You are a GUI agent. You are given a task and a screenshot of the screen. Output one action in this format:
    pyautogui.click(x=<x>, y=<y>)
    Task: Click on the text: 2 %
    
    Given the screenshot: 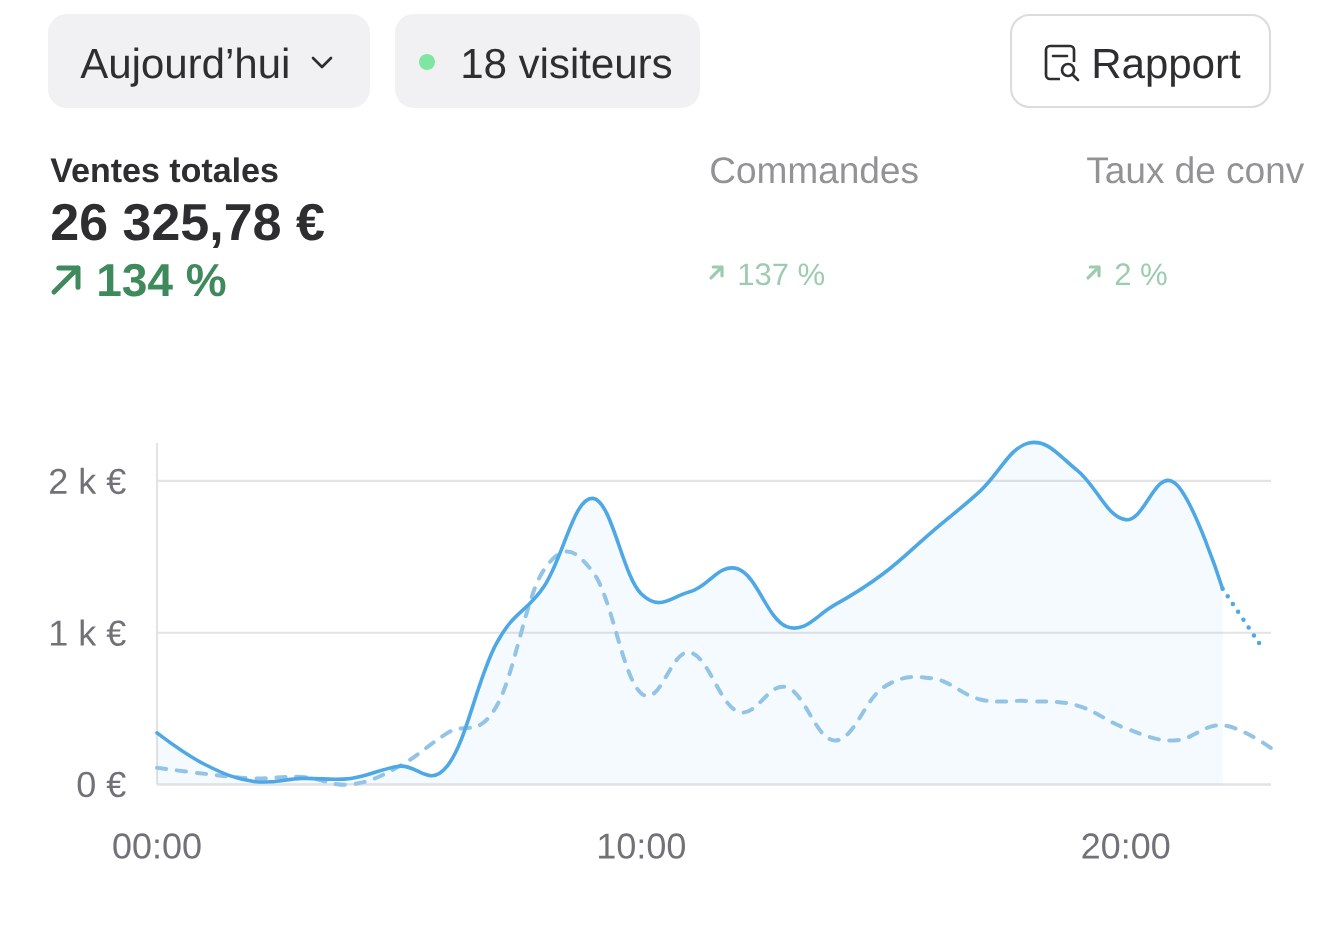 What is the action you would take?
    pyautogui.click(x=1141, y=274)
    